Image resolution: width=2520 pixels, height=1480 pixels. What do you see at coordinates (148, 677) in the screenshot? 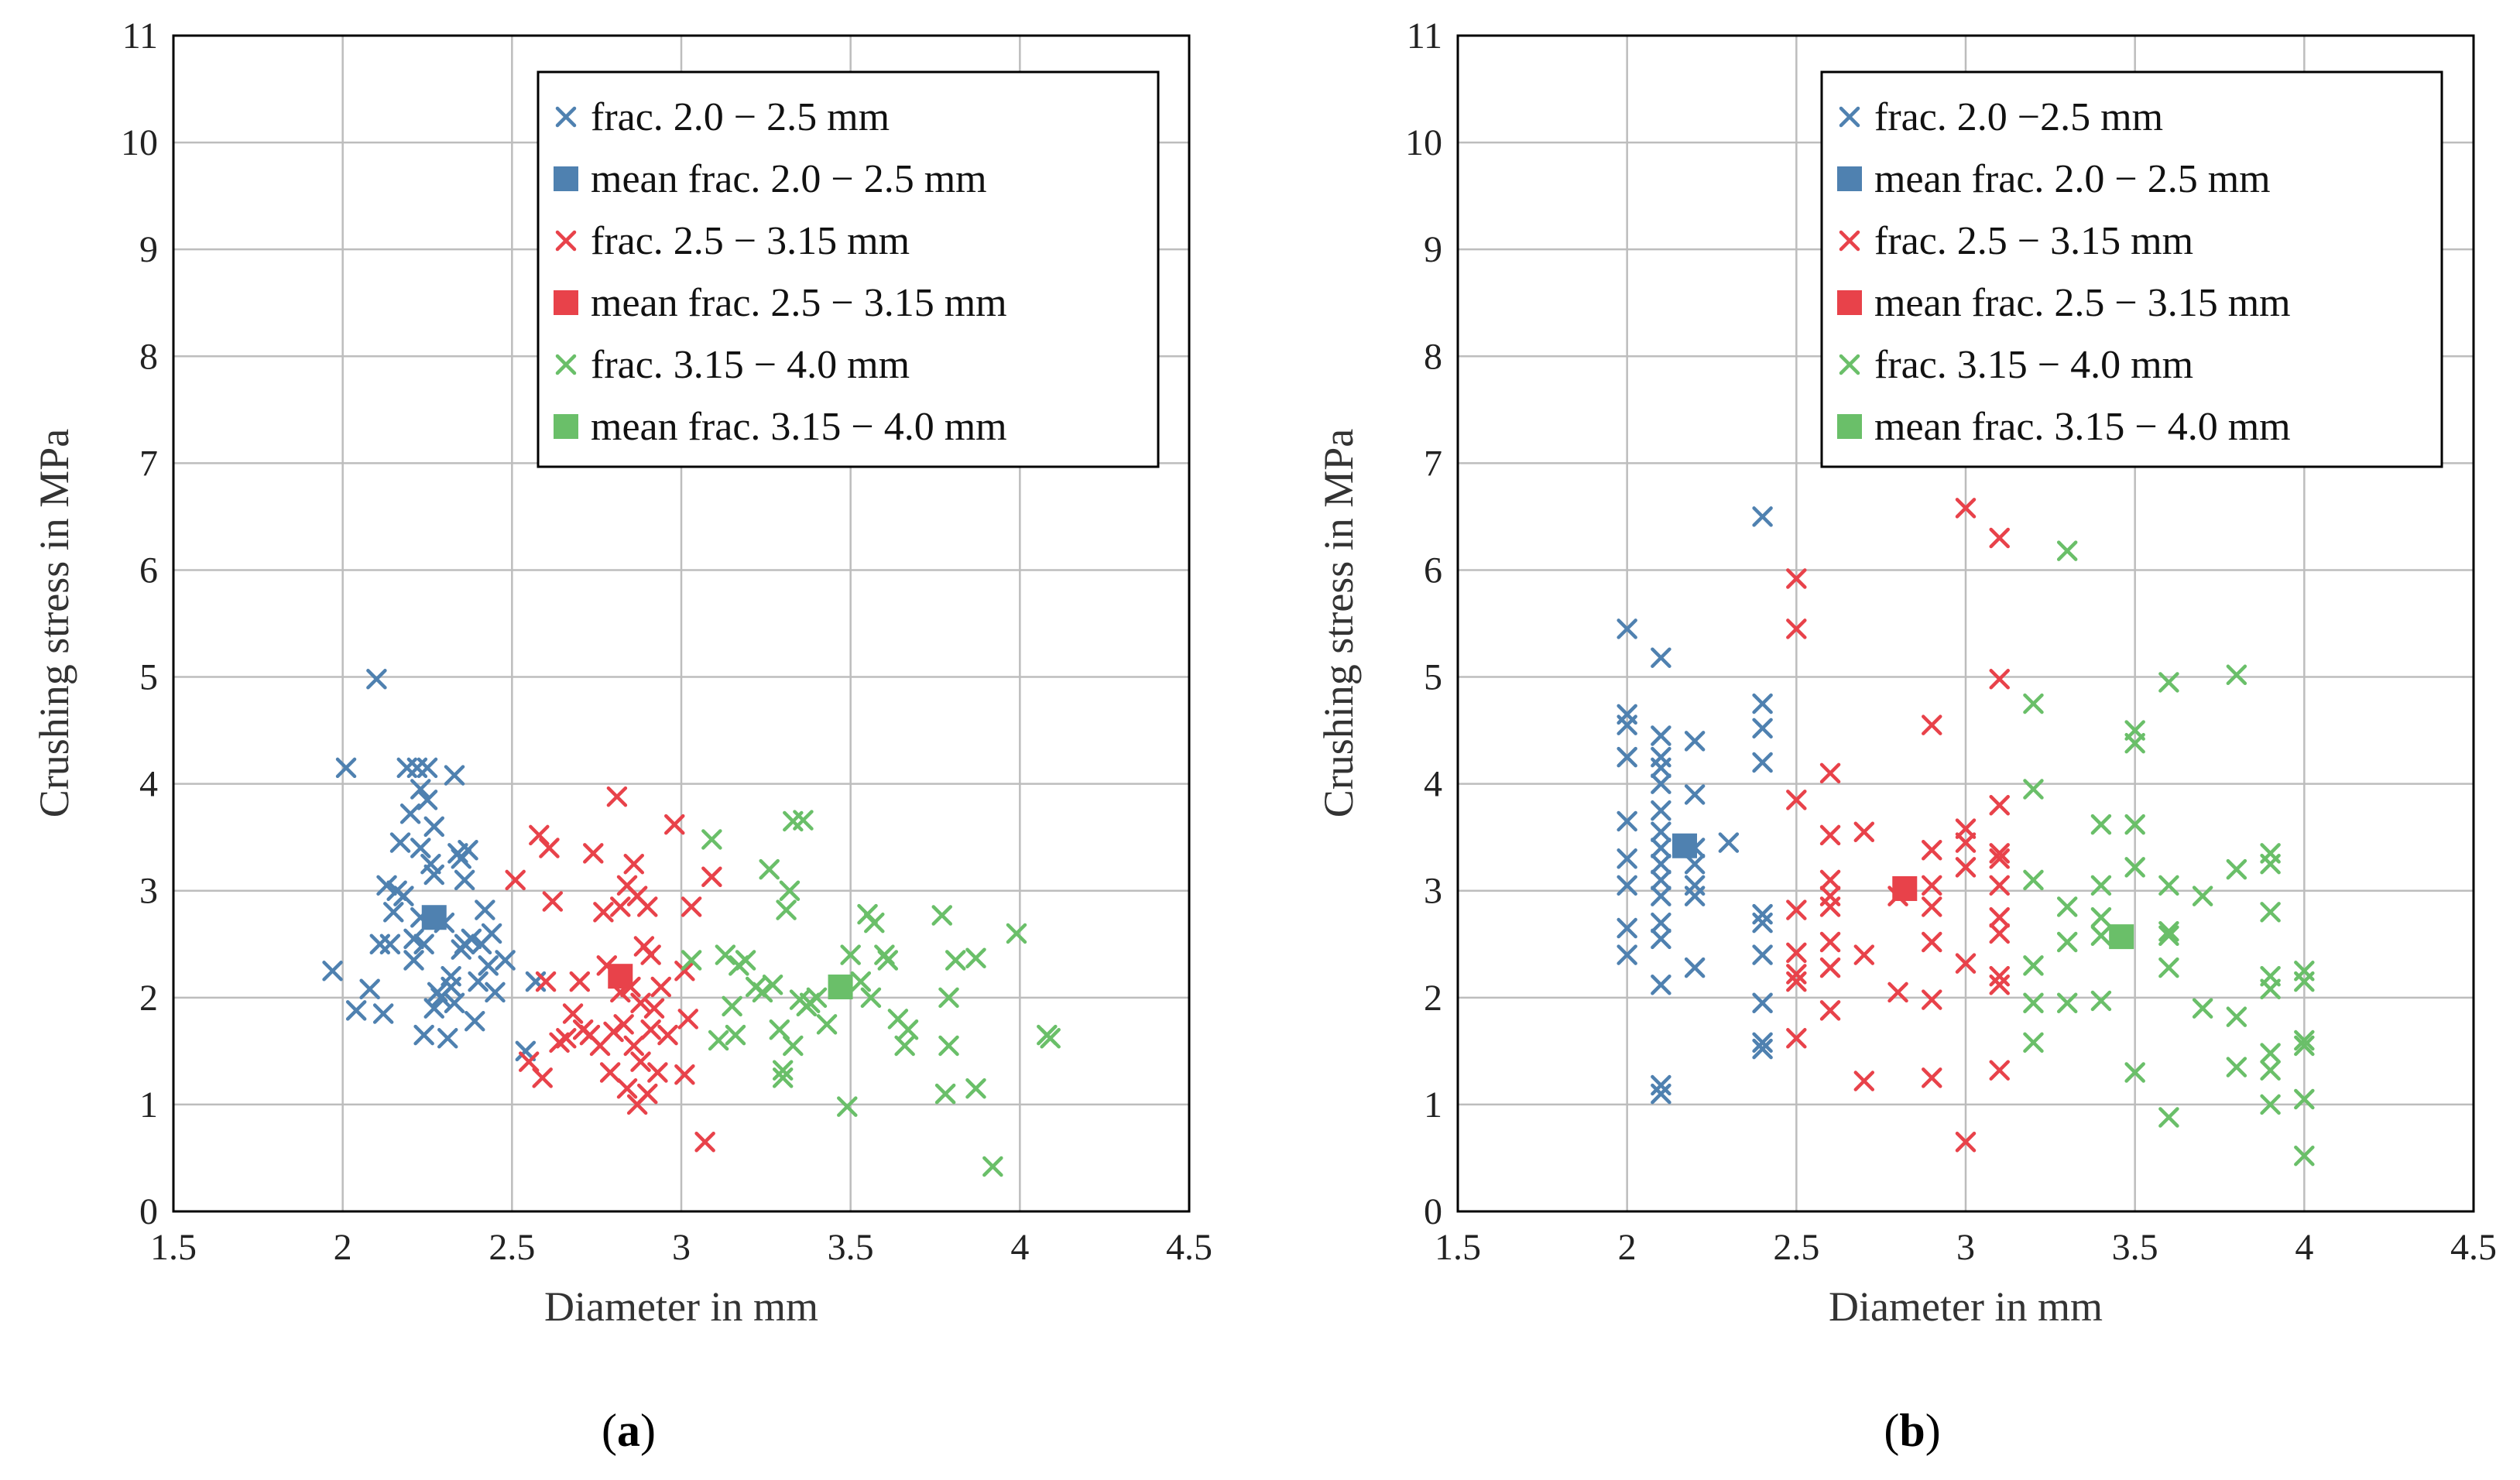
I see `y-tick-label: 5` at bounding box center [148, 677].